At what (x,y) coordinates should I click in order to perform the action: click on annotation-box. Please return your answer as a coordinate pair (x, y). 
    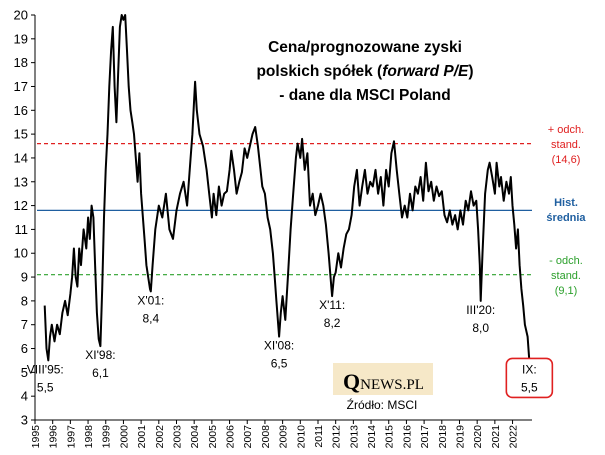
    Looking at the image, I should click on (529, 378).